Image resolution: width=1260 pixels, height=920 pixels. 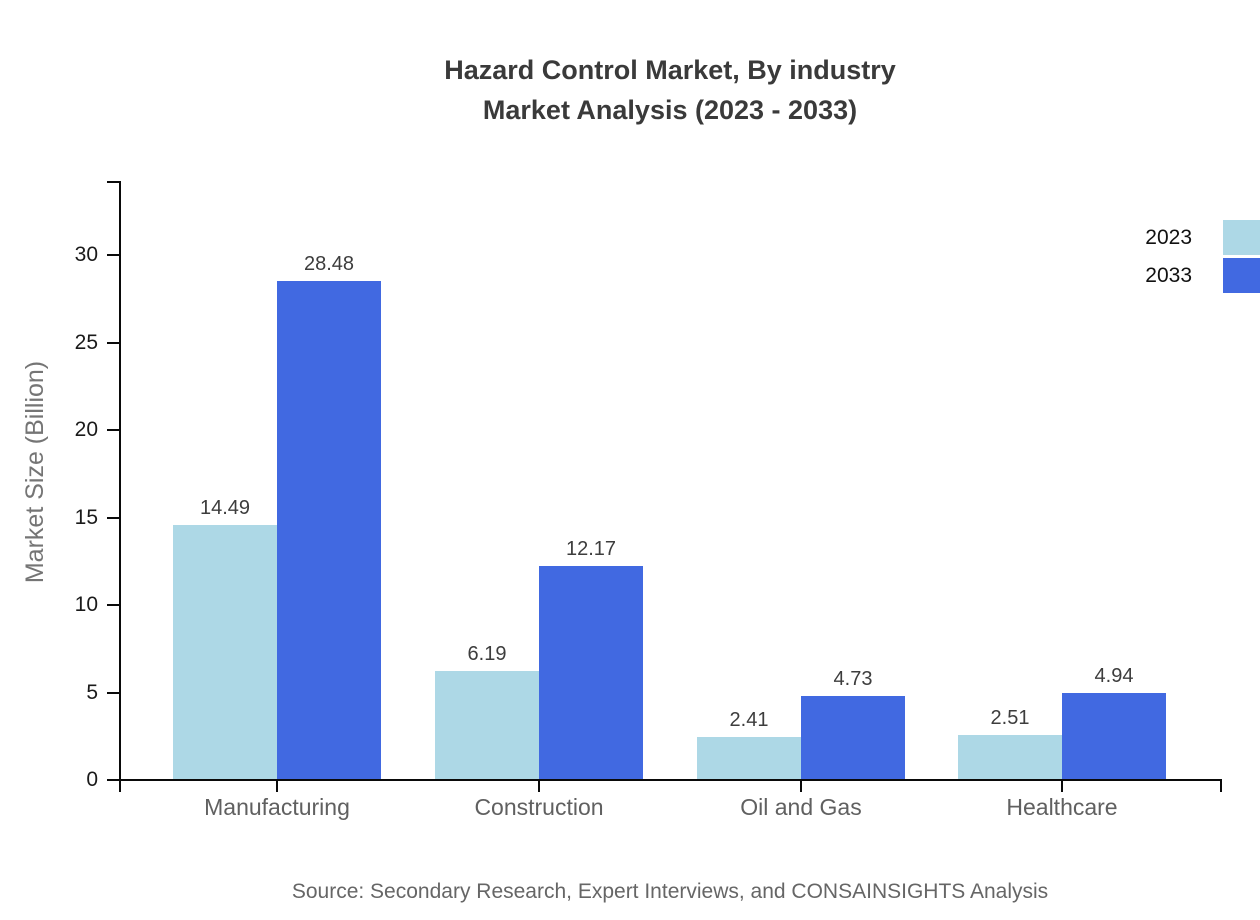 I want to click on bar-2023-manufacturing, so click(x=225, y=652).